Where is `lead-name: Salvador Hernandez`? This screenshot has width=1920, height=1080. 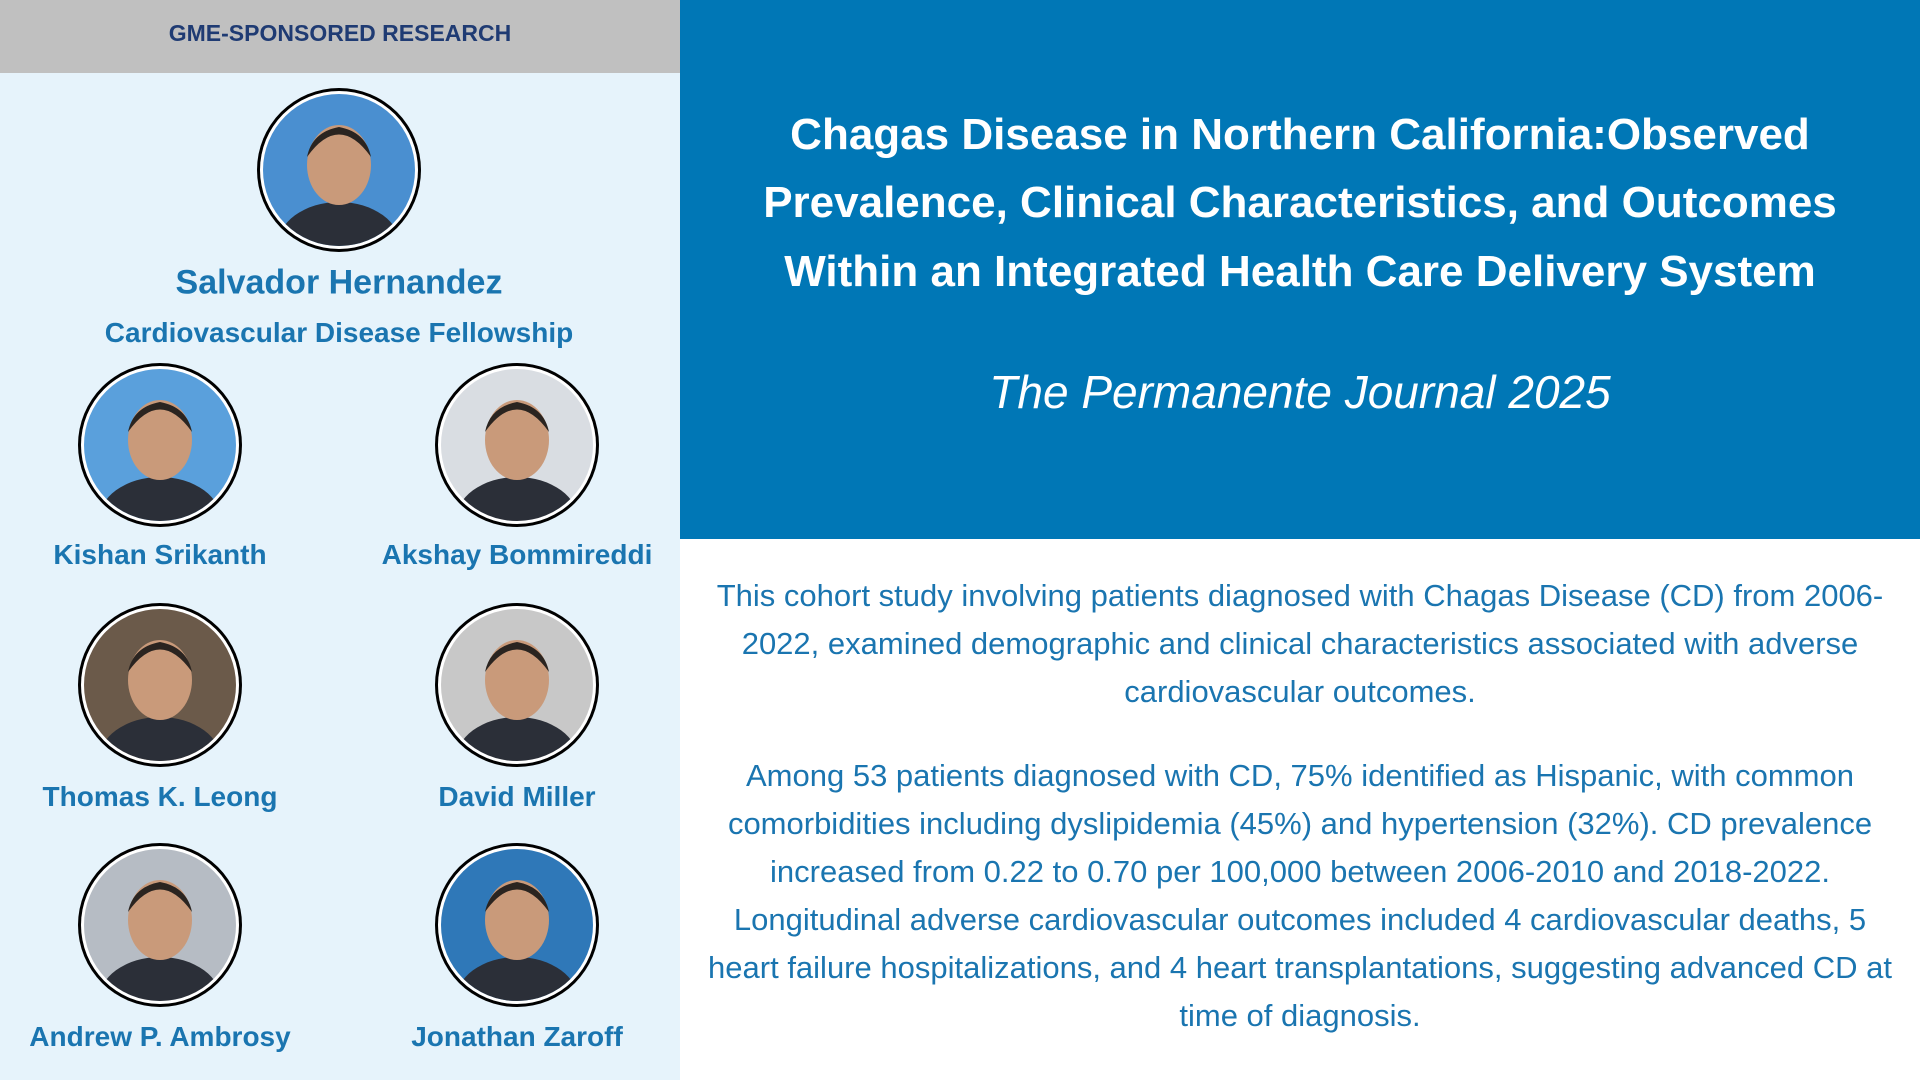 lead-name: Salvador Hernandez is located at coordinates (339, 282).